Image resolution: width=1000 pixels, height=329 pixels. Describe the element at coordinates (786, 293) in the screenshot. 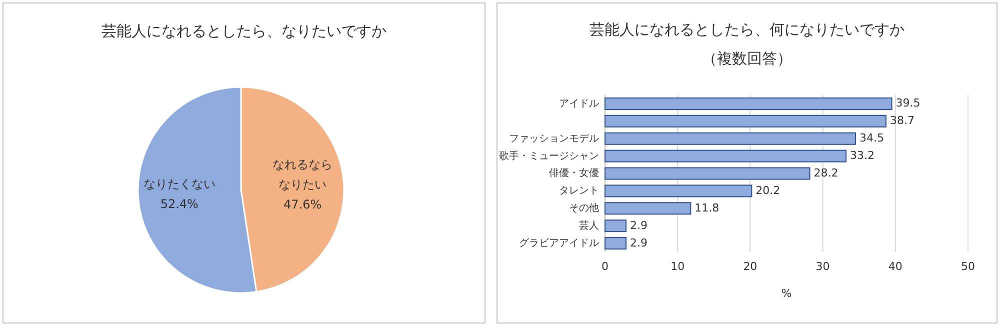

I see `x-axis-title: %` at that location.